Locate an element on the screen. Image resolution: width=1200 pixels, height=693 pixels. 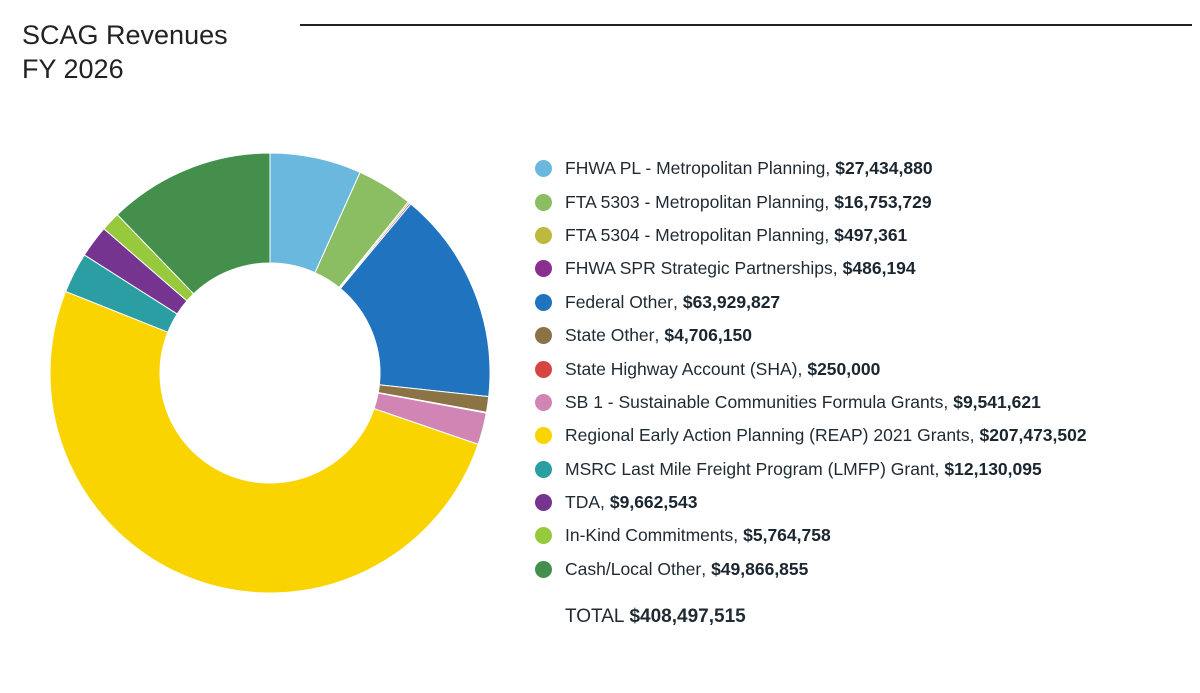
legend-value: $4,706,150 is located at coordinates (708, 335).